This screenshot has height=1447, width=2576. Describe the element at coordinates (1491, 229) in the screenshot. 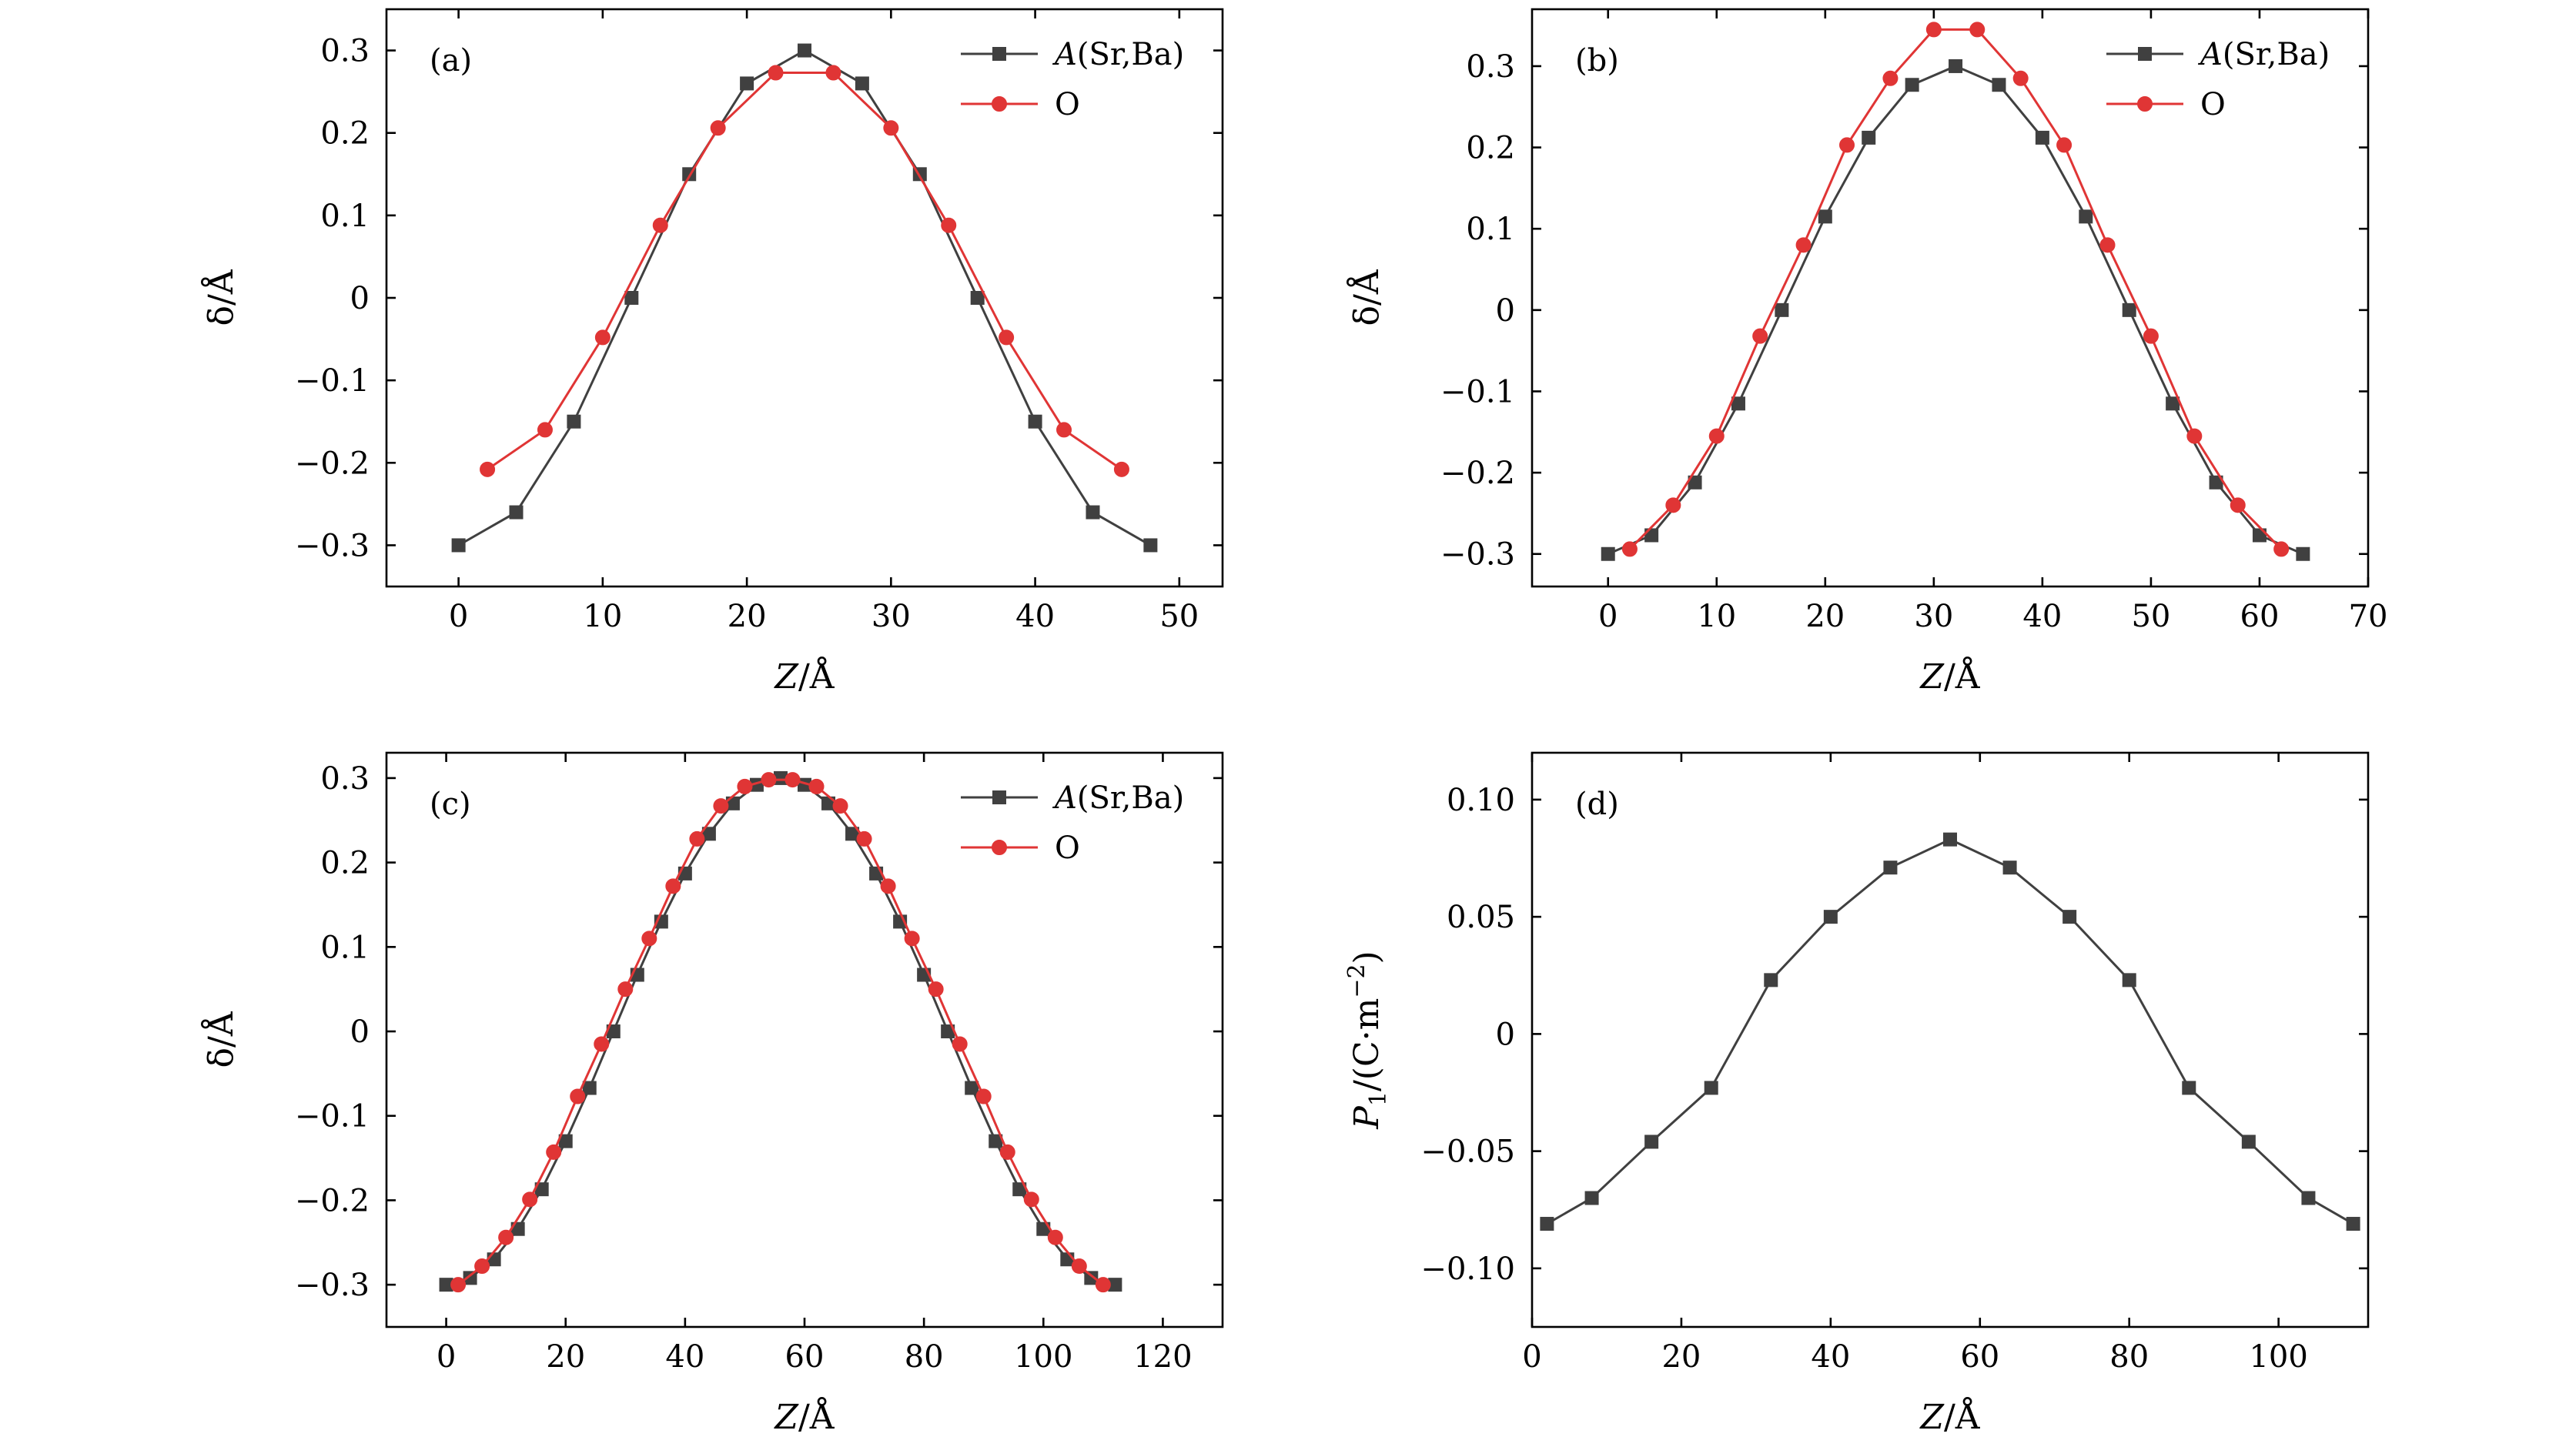

I see `y-tick-label: 0.1` at that location.